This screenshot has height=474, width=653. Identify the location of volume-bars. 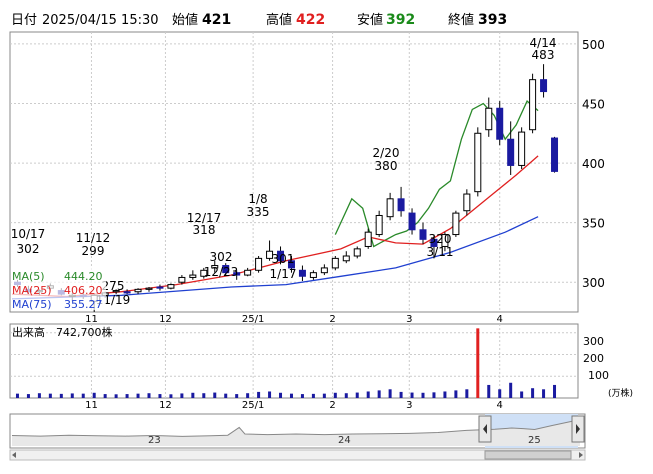
(286, 363).